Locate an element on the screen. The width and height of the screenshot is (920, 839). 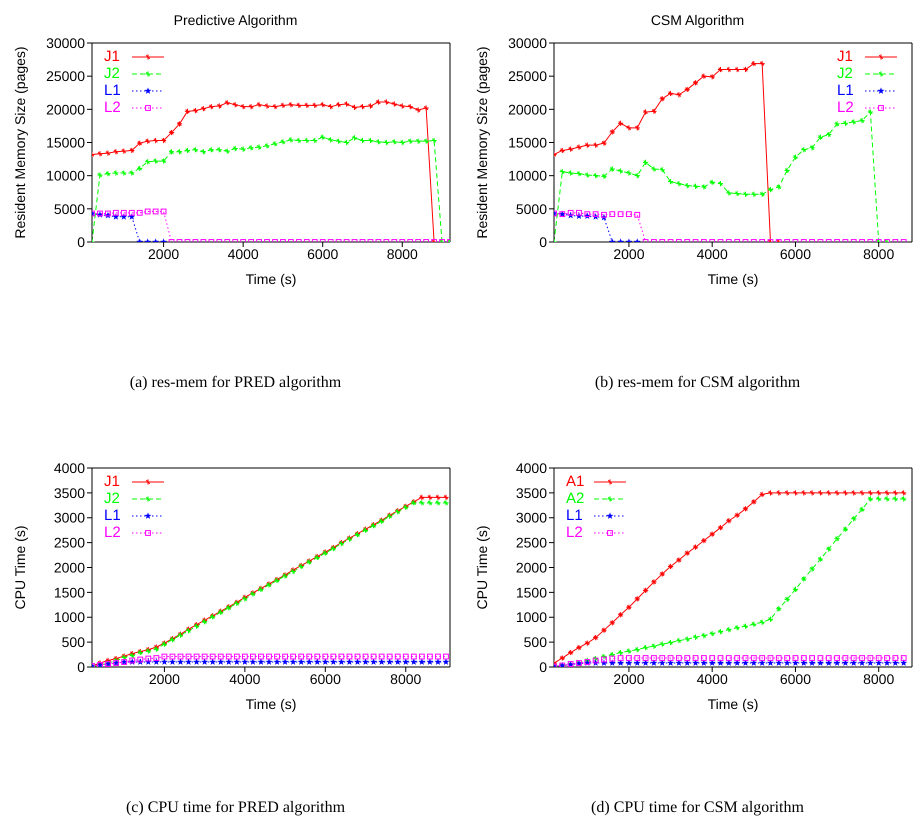
chart-title: Predictive Algorithm is located at coordinates (235, 20).